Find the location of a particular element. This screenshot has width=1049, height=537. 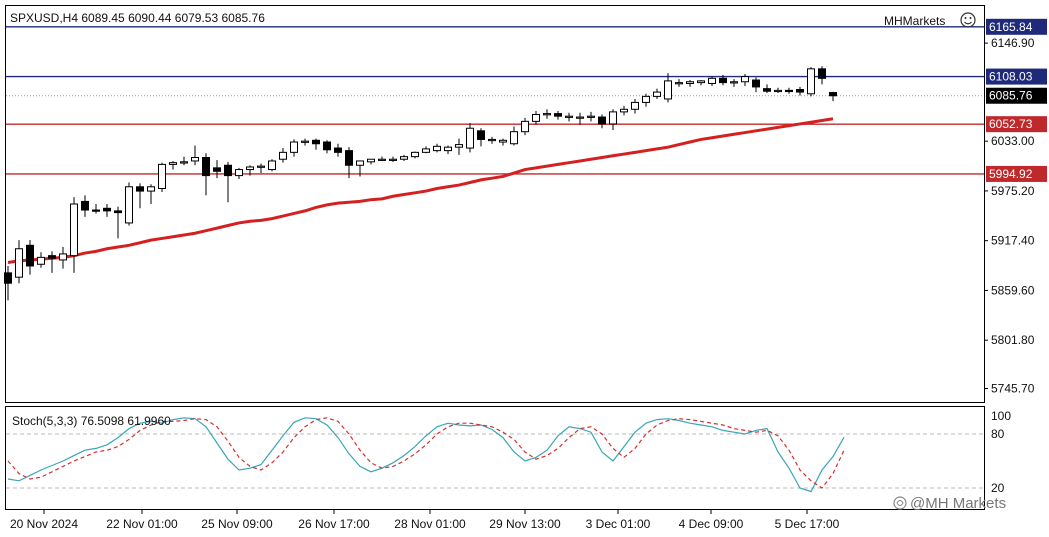

stoch-title: Stoch(5,3,3) 76.5098 61.9960 is located at coordinates (91, 421).